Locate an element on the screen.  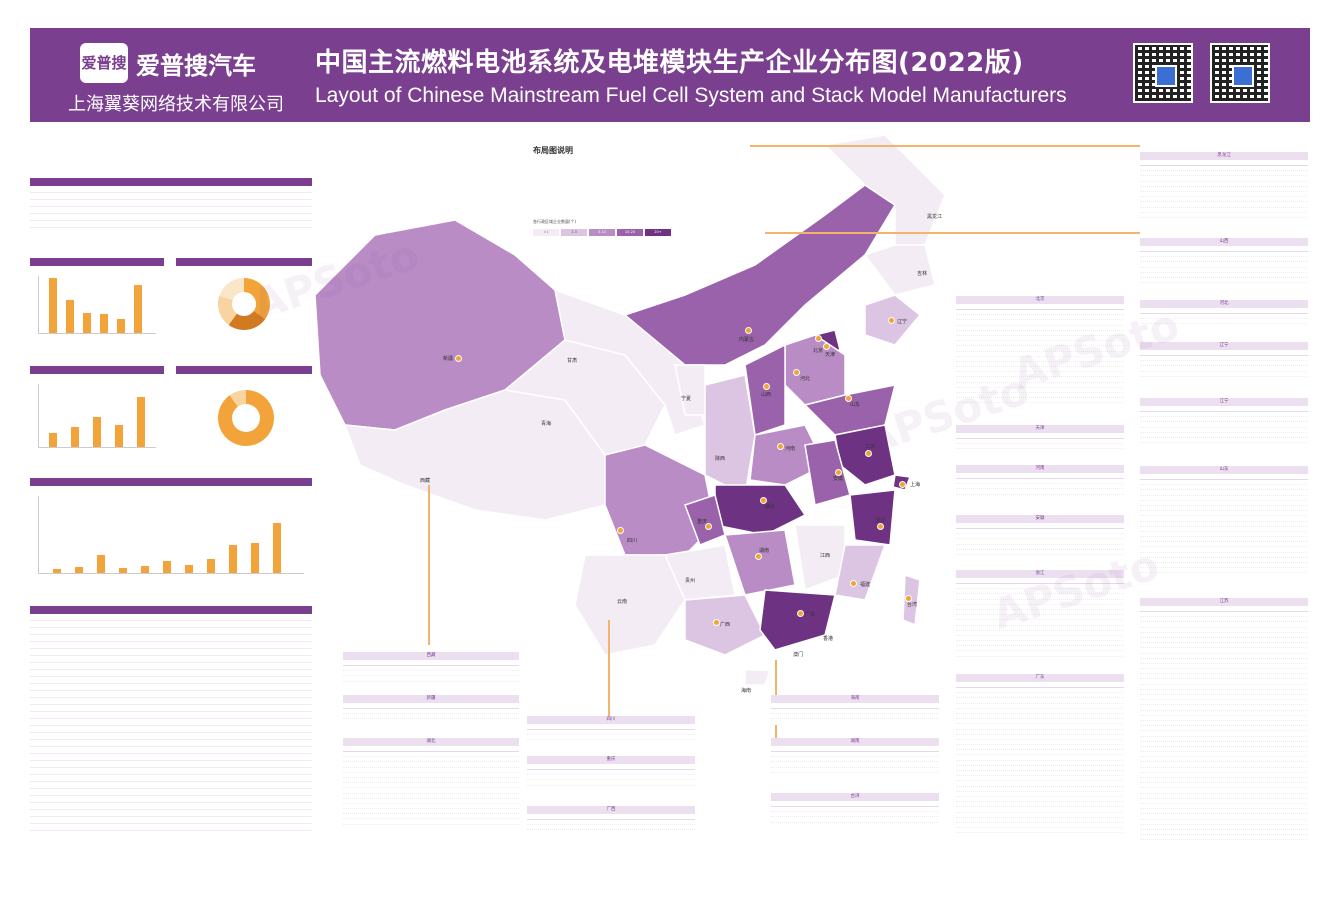
page-title: 中国主流燃料电池系统及电堆模块生产企业分布图(2022版) is located at coordinates (669, 63).